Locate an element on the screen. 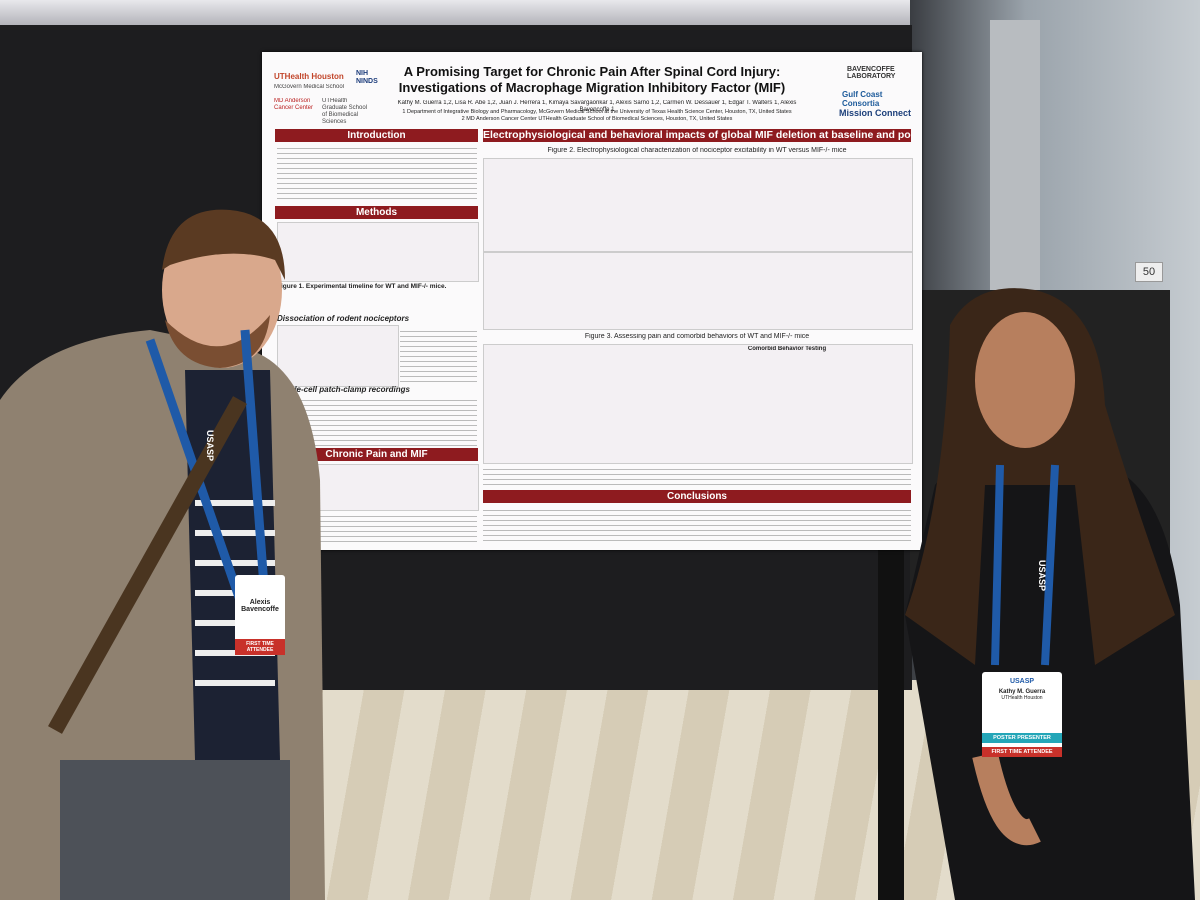  badge-name: Kathy M. Guerra is located at coordinates (1022, 692).